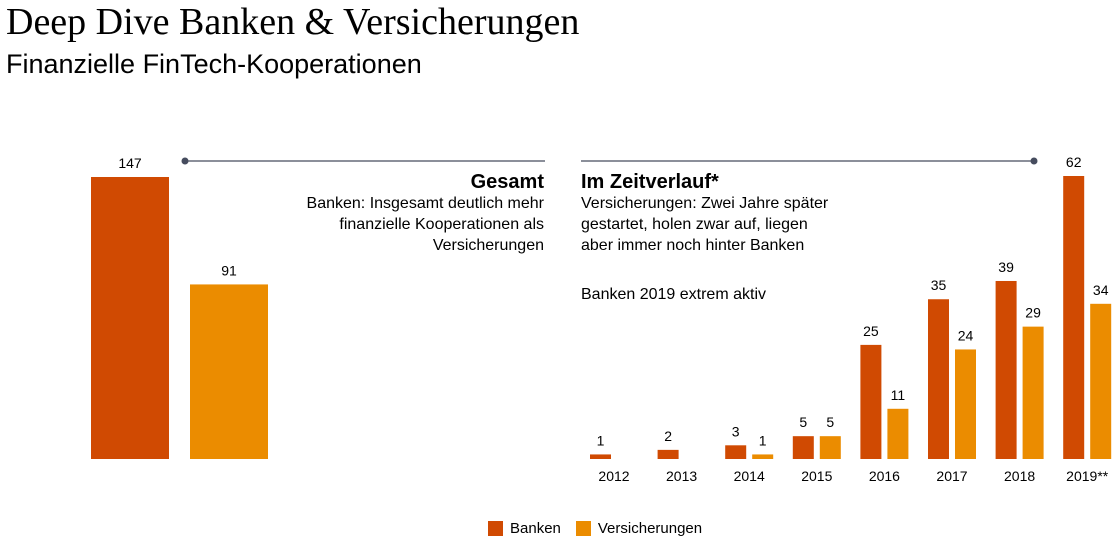 The height and width of the screenshot is (544, 1115). What do you see at coordinates (871, 401) in the screenshot?
I see `bar-2016-banken` at bounding box center [871, 401].